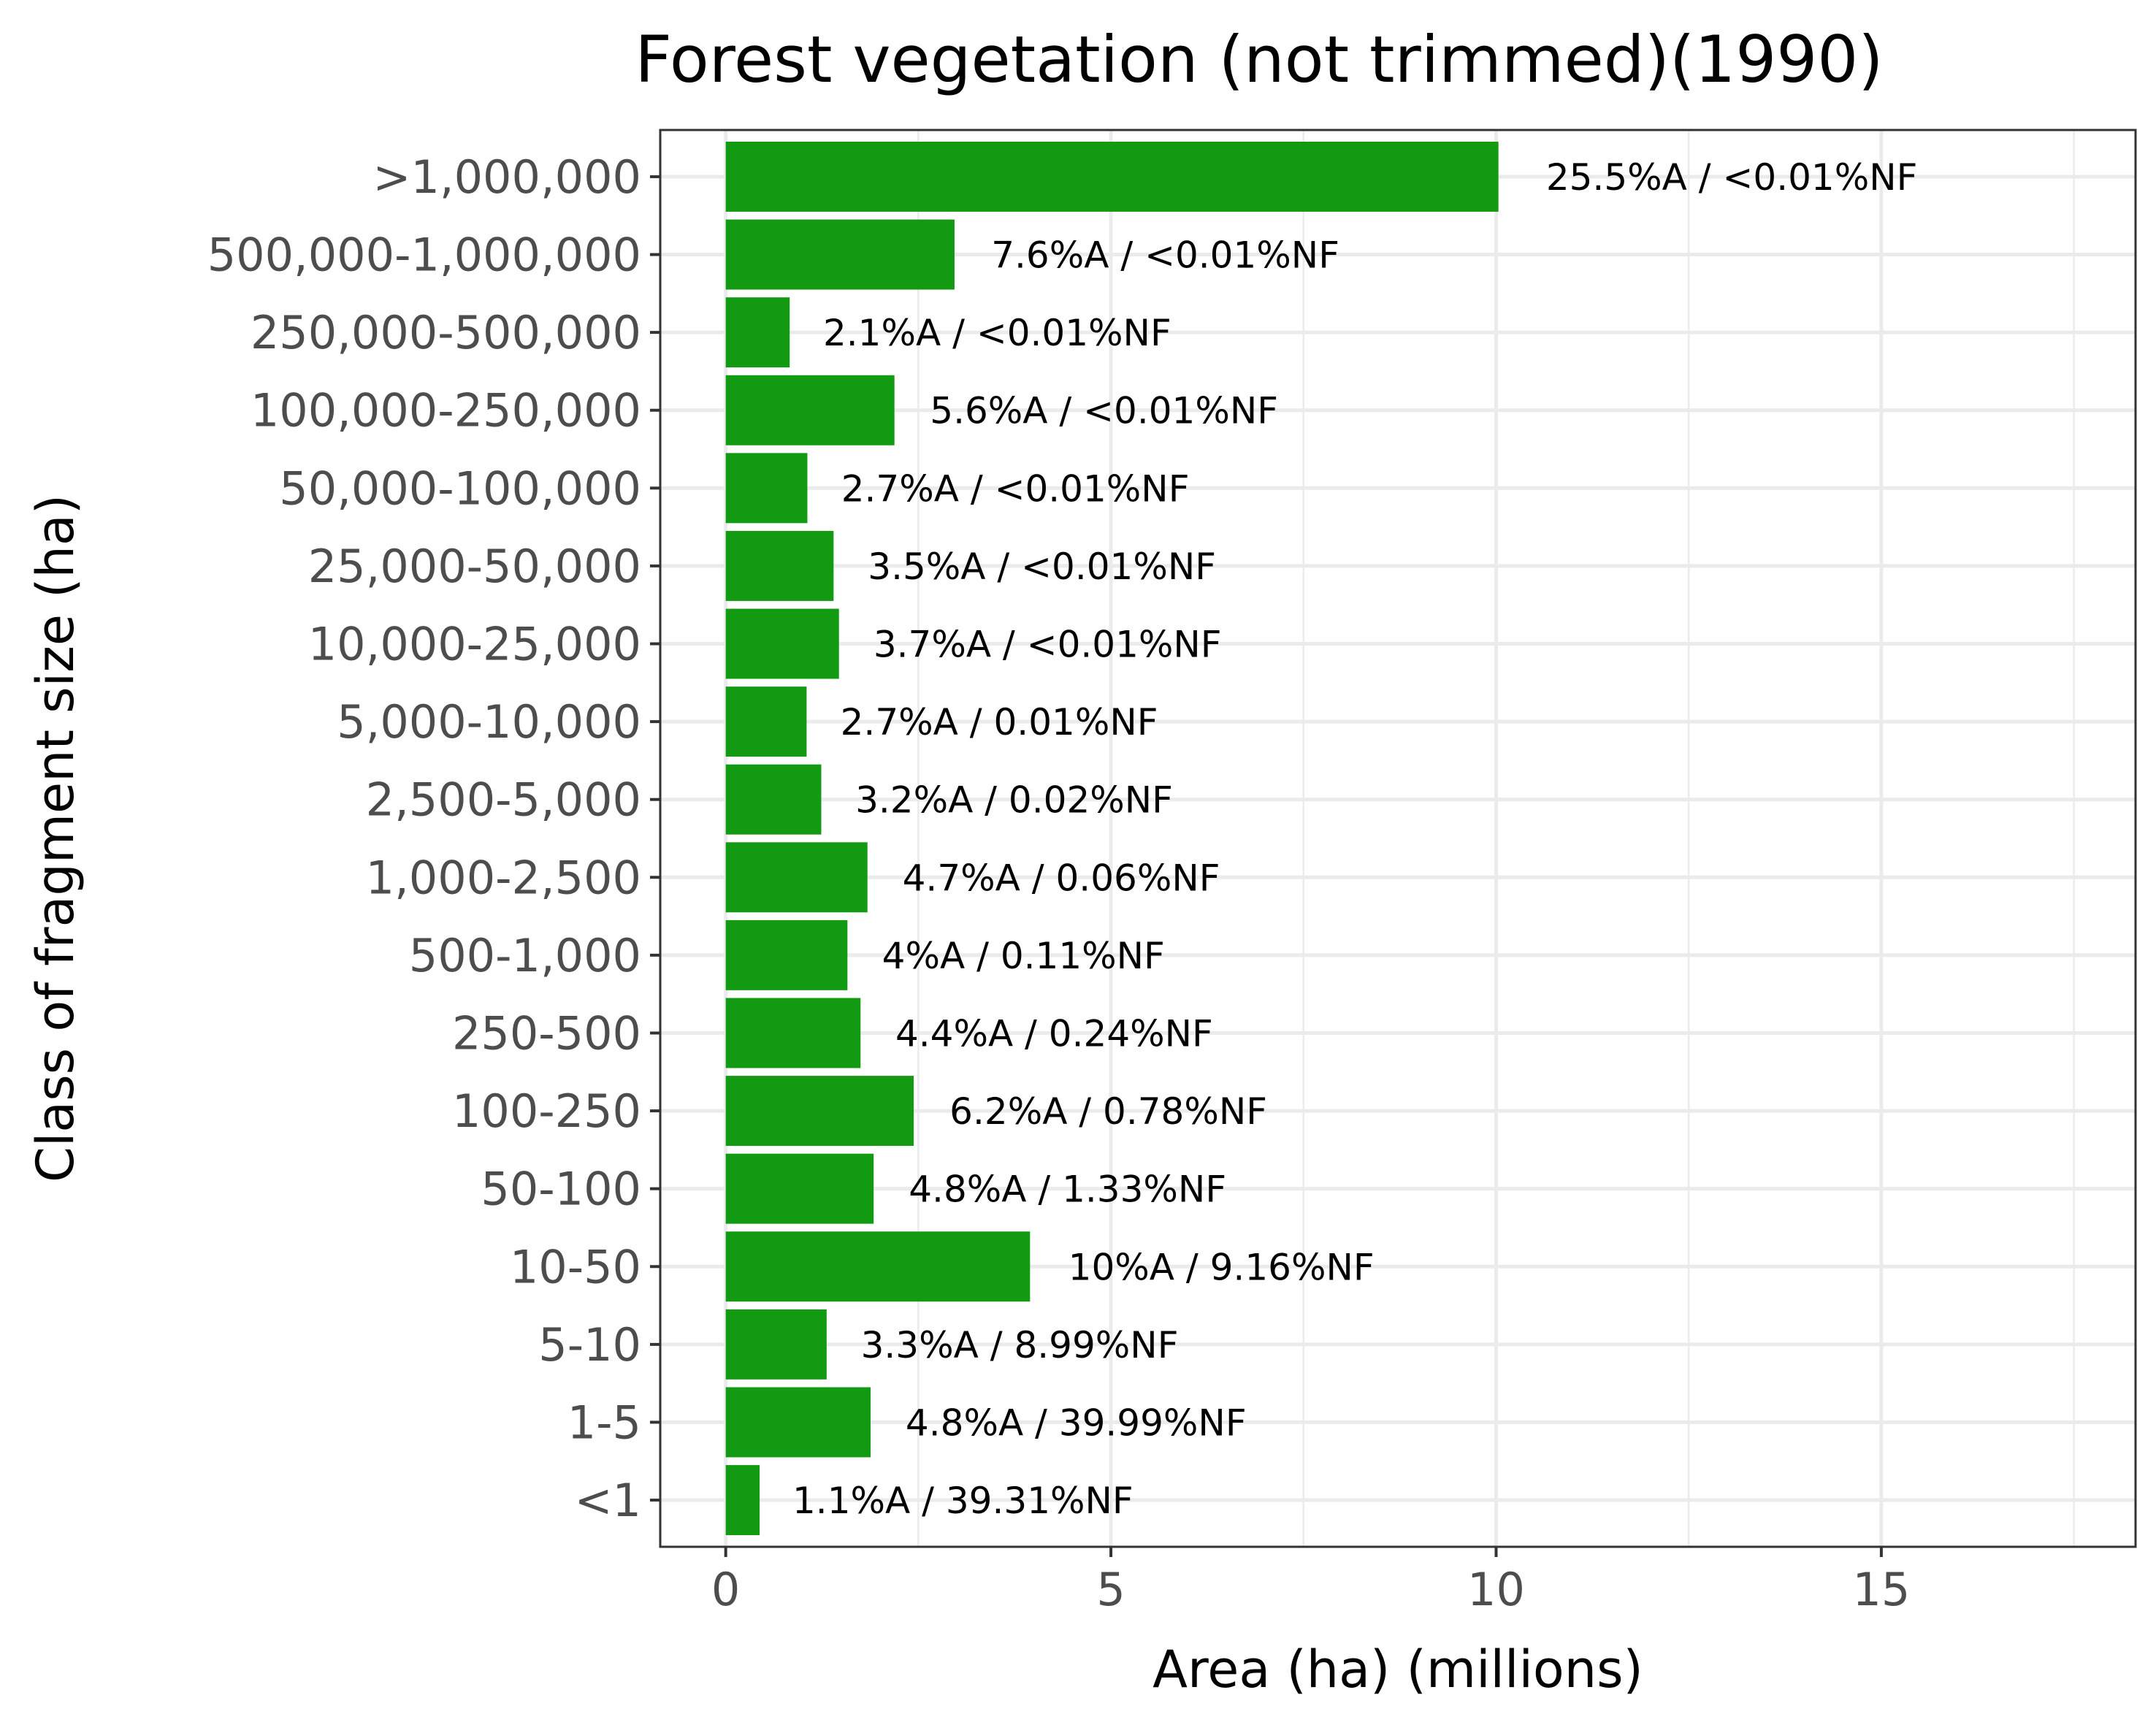 The image size is (2156, 1725). What do you see at coordinates (475, 566) in the screenshot?
I see `y-tick-label: 25,000-50,000` at bounding box center [475, 566].